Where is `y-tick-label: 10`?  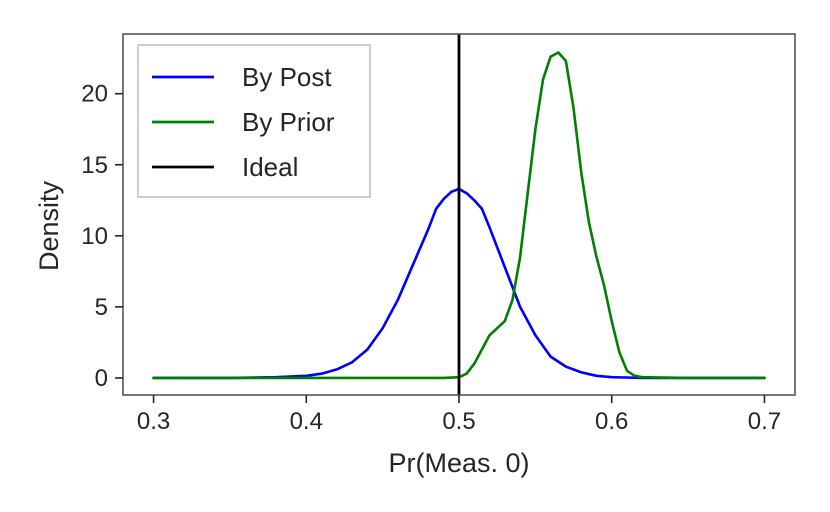
y-tick-label: 10 is located at coordinates (94, 236).